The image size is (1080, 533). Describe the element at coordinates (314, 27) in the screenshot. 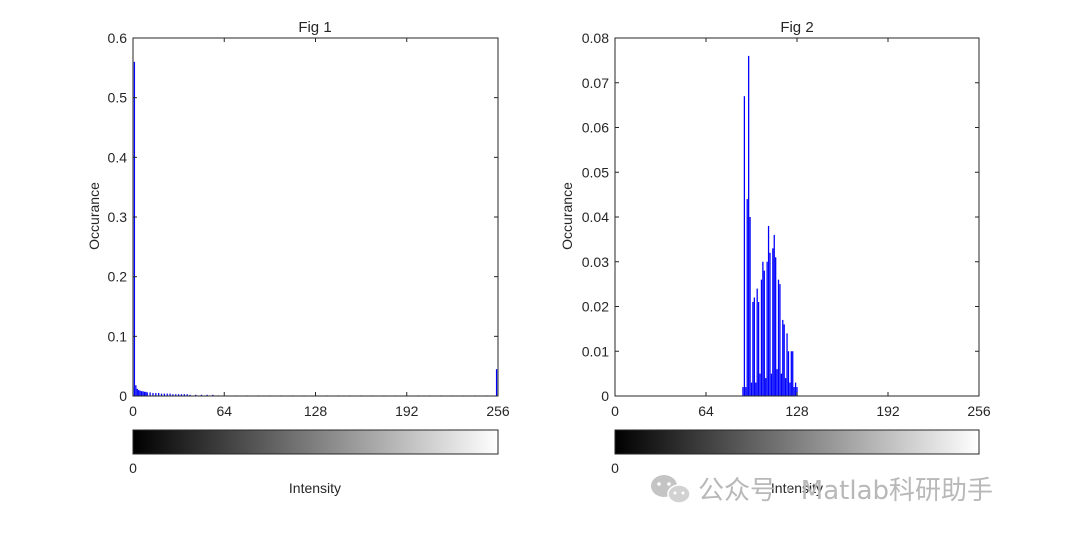

I see `chart-title: Fig 1` at that location.